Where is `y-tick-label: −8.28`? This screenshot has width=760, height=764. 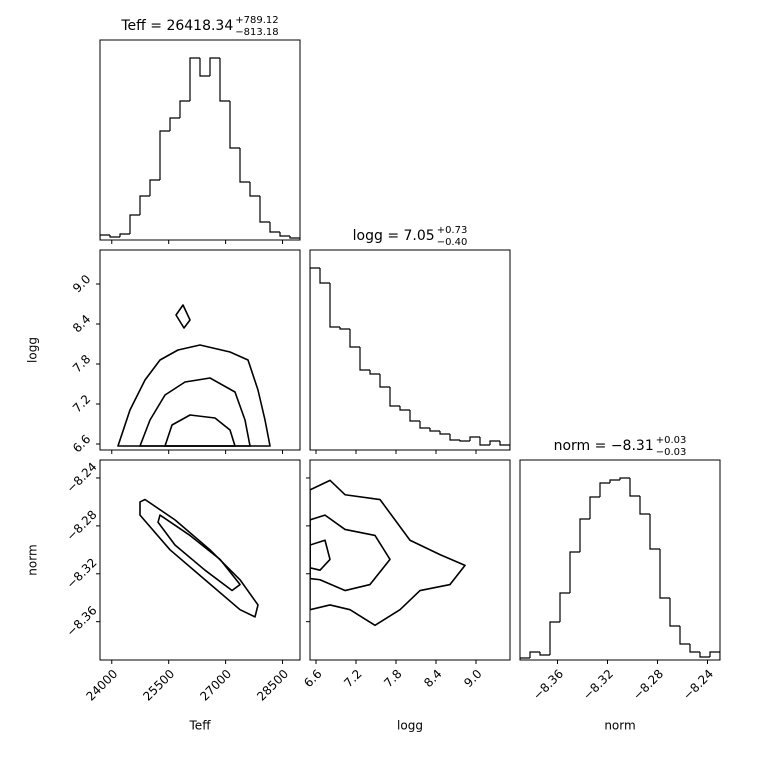
y-tick-label: −8.28 is located at coordinates (82, 526).